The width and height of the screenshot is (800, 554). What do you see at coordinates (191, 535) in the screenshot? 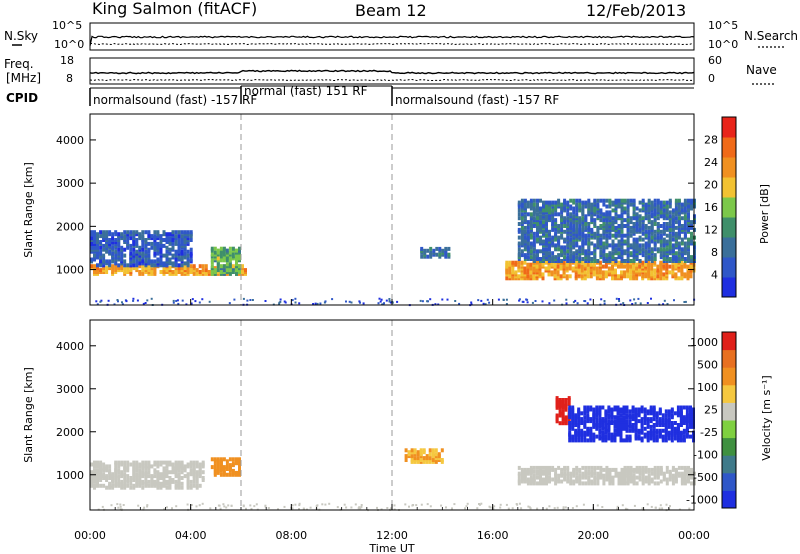
I see `xtick-label-1: 04:00` at bounding box center [191, 535].